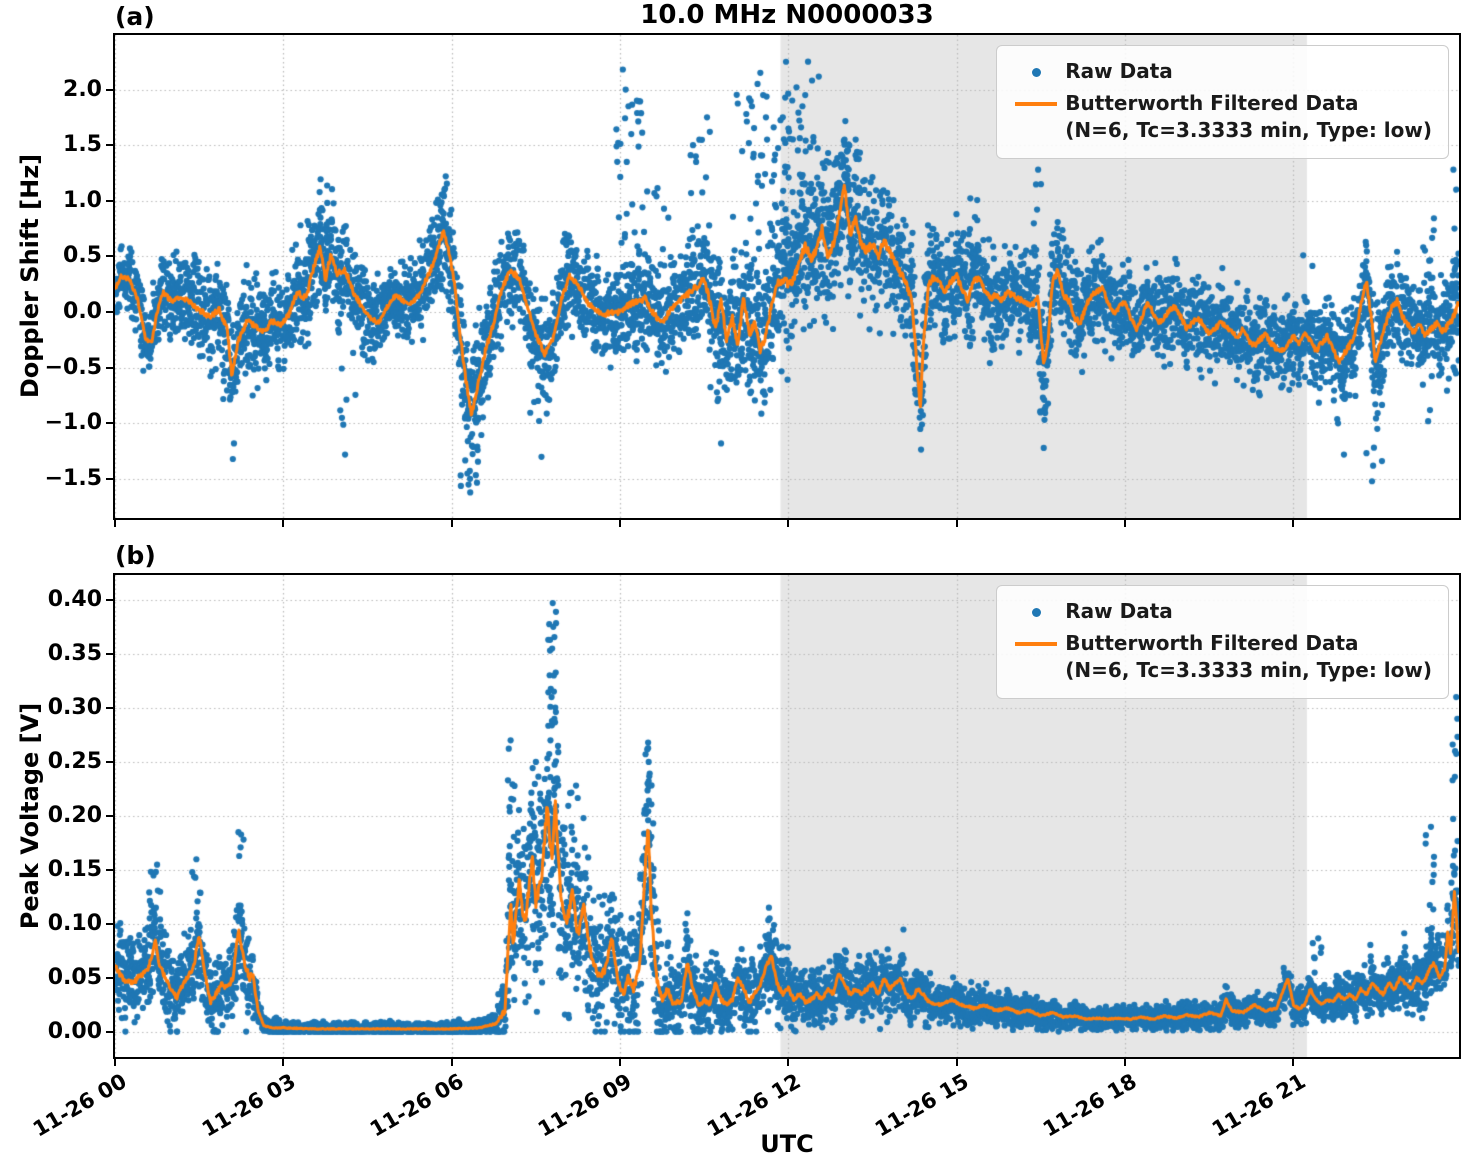  Describe the element at coordinates (73, 423) in the screenshot. I see `y-tick-label: −1.0` at that location.